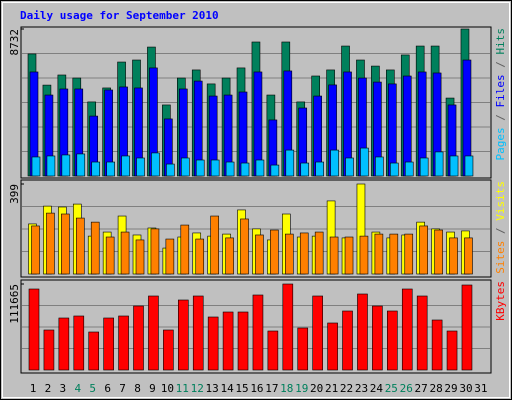 This screenshot has height=400, width=512. Describe the element at coordinates (77, 388) in the screenshot. I see `x-tick-label: 4` at that location.